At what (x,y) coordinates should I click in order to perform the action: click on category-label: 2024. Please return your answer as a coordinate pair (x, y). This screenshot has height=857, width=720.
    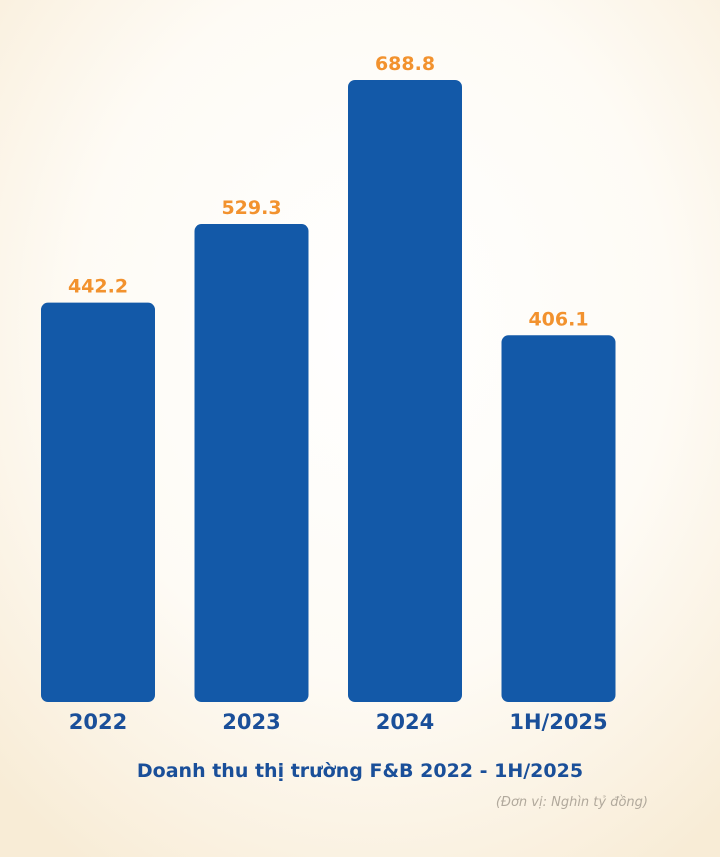
    Looking at the image, I should click on (405, 722).